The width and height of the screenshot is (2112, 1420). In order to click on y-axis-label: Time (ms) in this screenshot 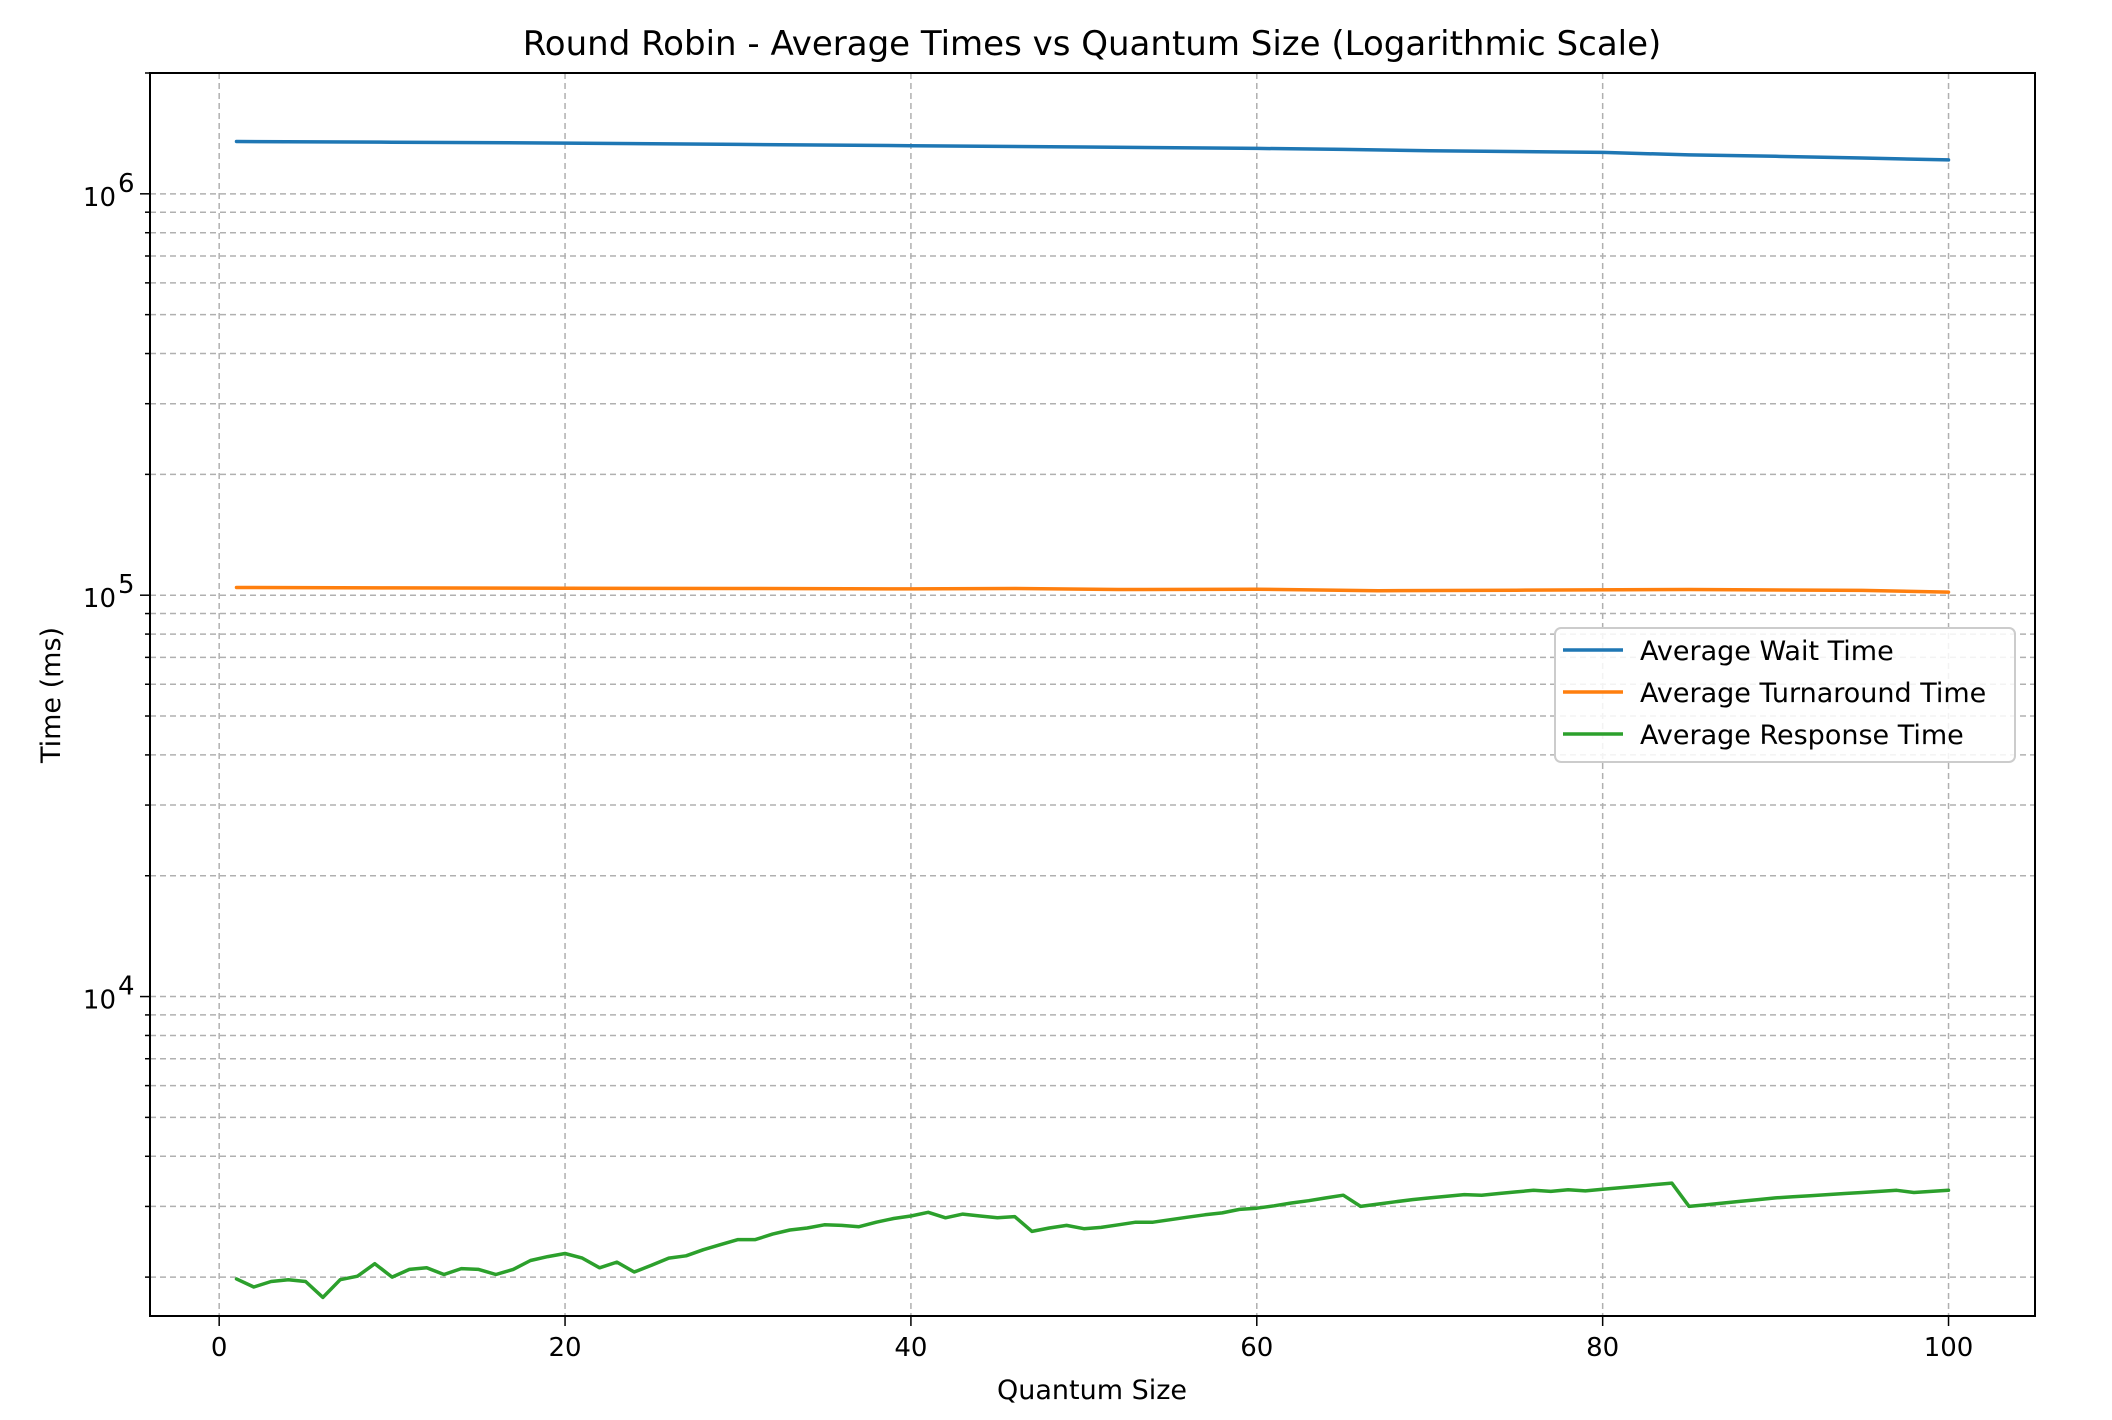, I will do `click(51, 695)`.